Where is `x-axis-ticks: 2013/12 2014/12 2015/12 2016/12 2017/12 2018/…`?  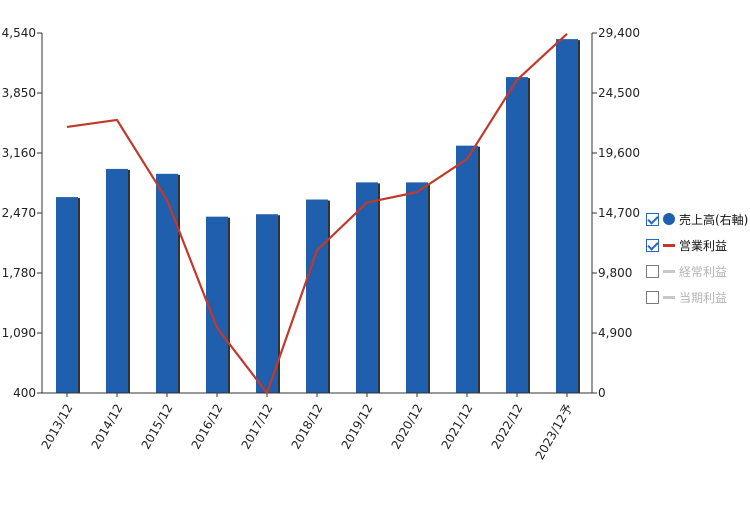
x-axis-ticks: 2013/12 2014/12 2015/12 2016/12 2017/12 2018/… is located at coordinates (307, 427).